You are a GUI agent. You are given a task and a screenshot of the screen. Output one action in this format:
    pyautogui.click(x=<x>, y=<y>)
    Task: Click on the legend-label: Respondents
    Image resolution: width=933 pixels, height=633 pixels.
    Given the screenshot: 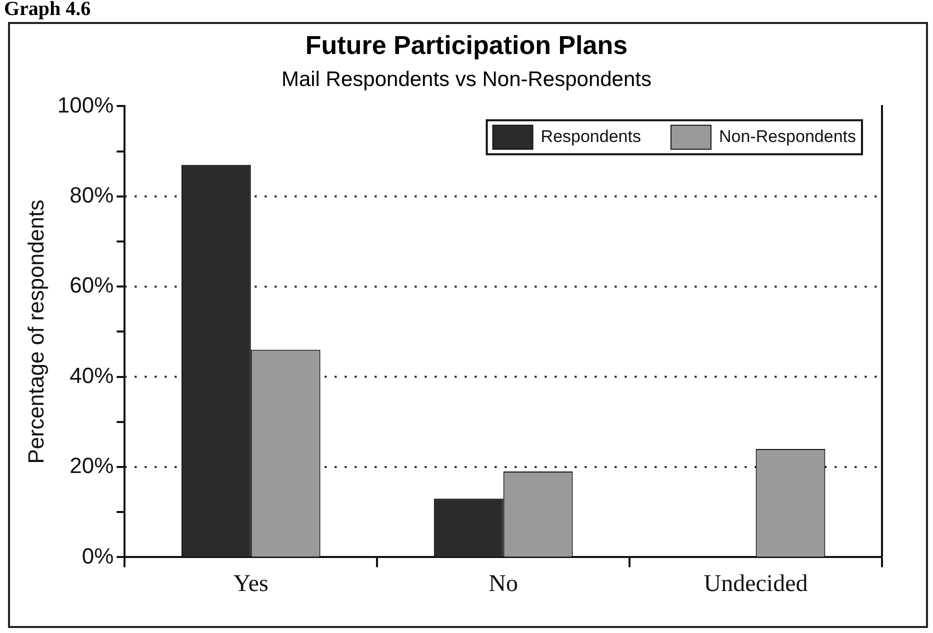 What is the action you would take?
    pyautogui.click(x=590, y=136)
    